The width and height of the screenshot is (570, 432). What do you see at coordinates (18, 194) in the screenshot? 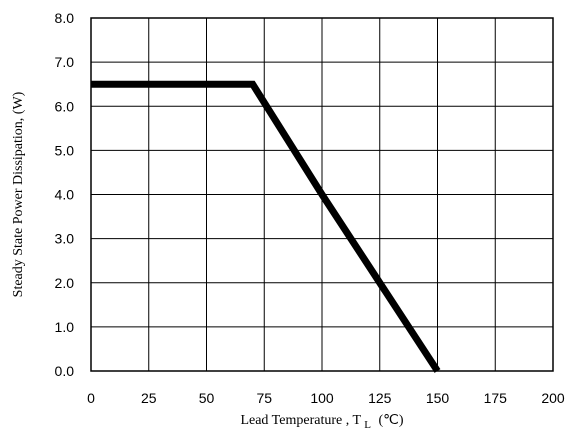
I see `y-axis-label: Steady State Power Dissipation, (W)` at bounding box center [18, 194].